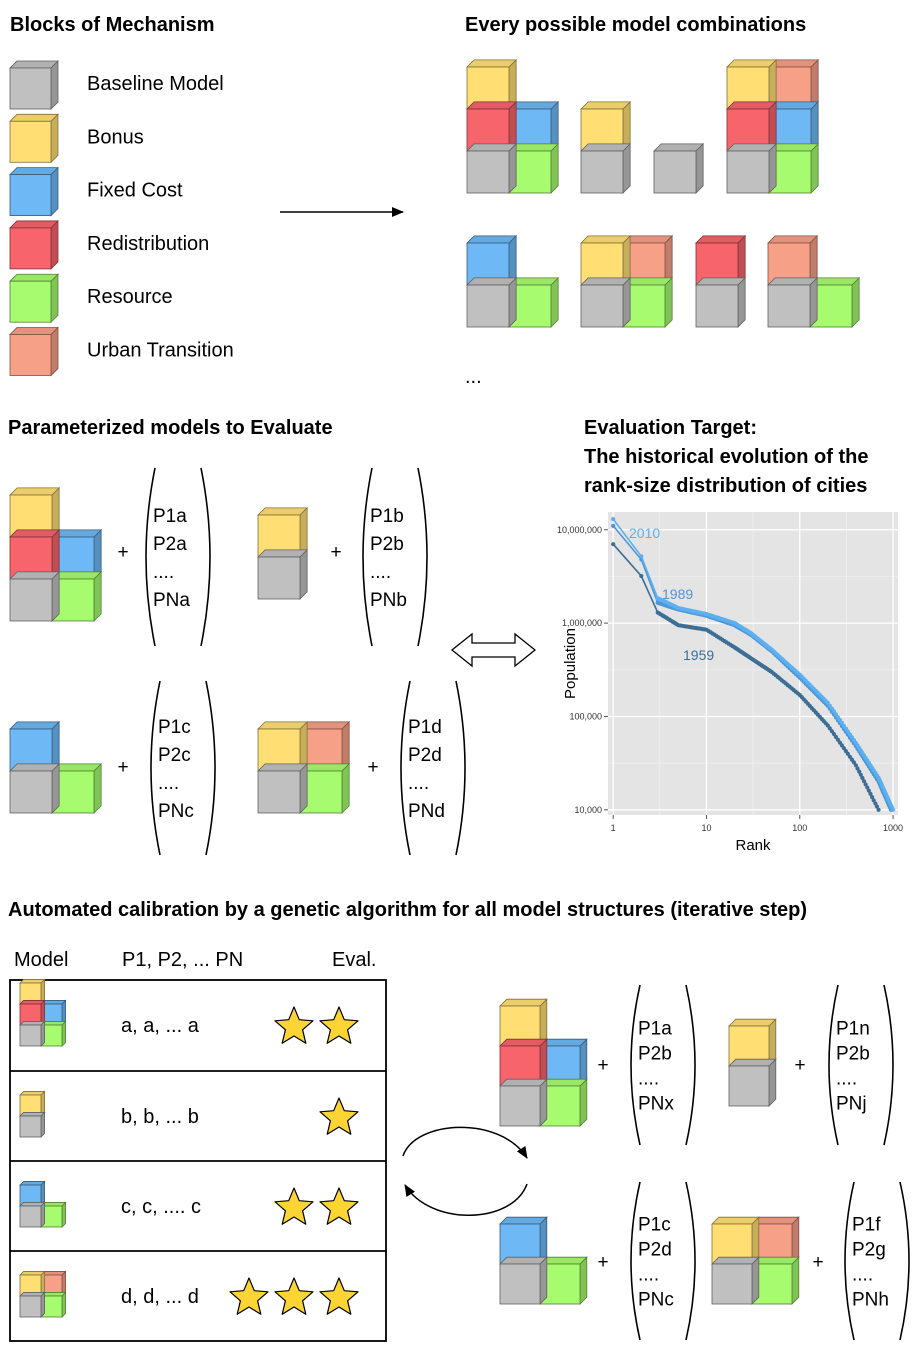 This screenshot has width=914, height=1350. What do you see at coordinates (799, 828) in the screenshot?
I see `x-tick-label: 100` at bounding box center [799, 828].